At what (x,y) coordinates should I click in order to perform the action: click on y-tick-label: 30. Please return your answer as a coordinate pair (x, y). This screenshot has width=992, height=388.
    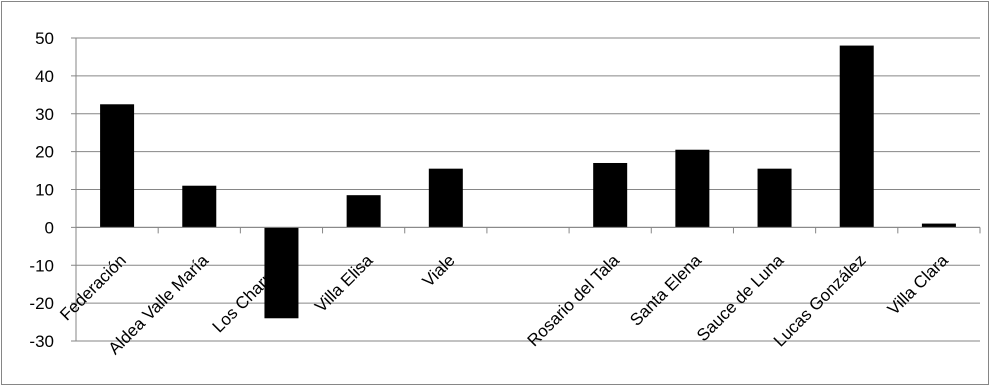
    Looking at the image, I should click on (44, 114).